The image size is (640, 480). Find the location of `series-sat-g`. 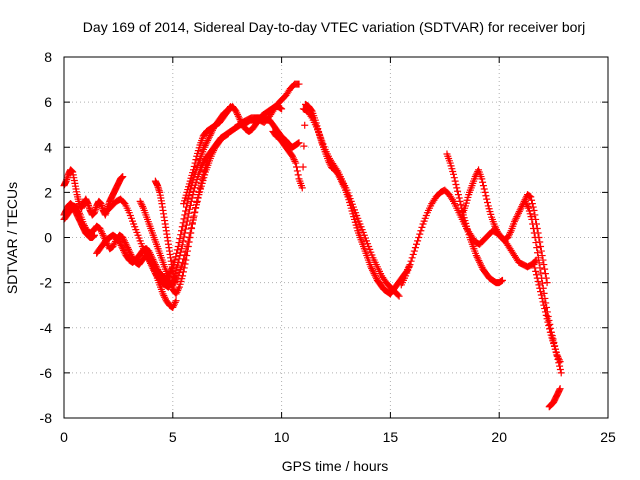

series-sat-g is located at coordinates (165, 232).